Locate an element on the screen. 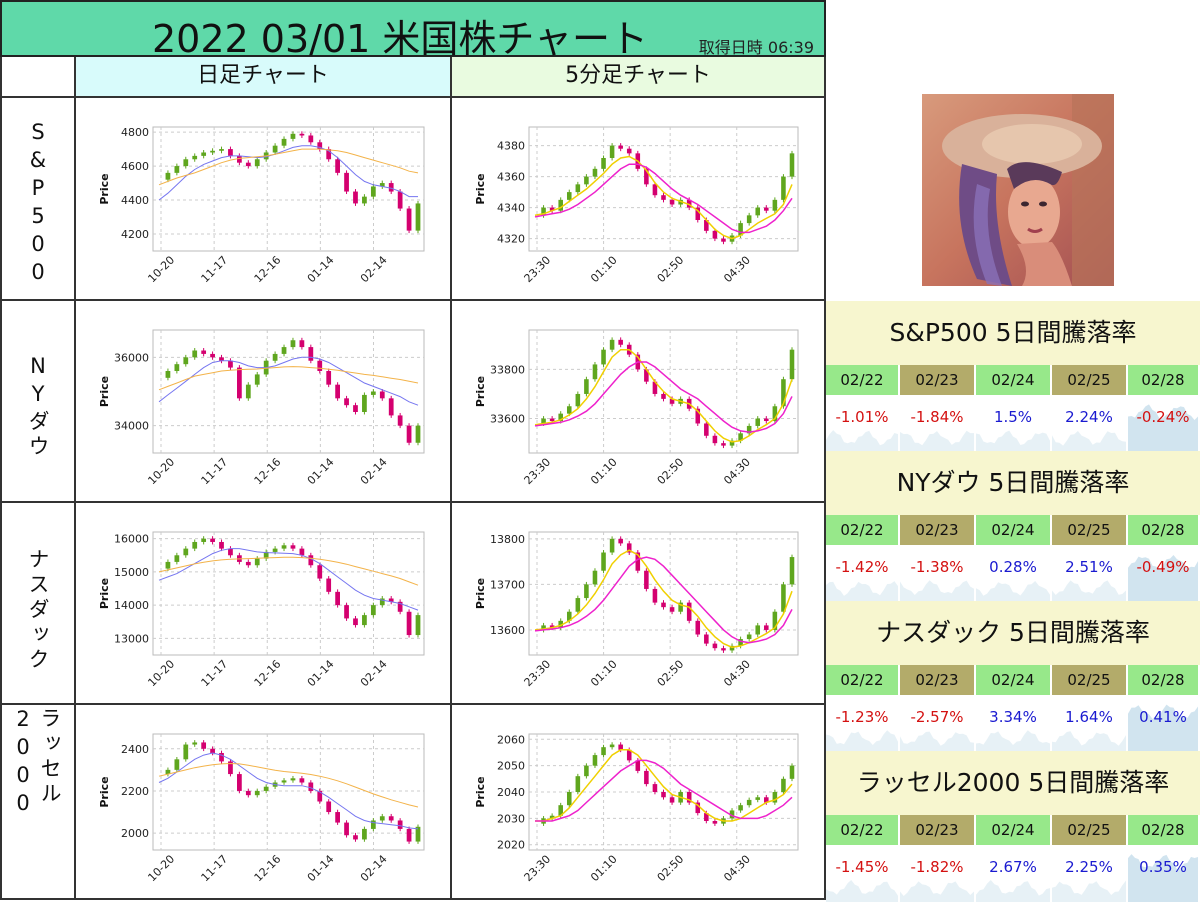 The width and height of the screenshot is (1200, 902). rate-date: 02/28 is located at coordinates (1164, 830).